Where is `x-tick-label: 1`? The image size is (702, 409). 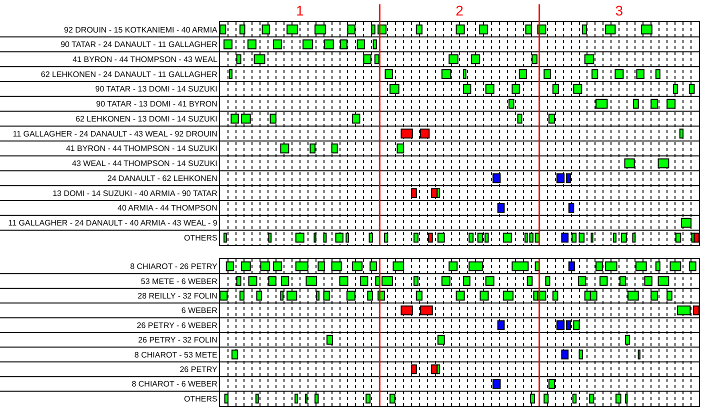
x-tick-label: 1 is located at coordinates (300, 10).